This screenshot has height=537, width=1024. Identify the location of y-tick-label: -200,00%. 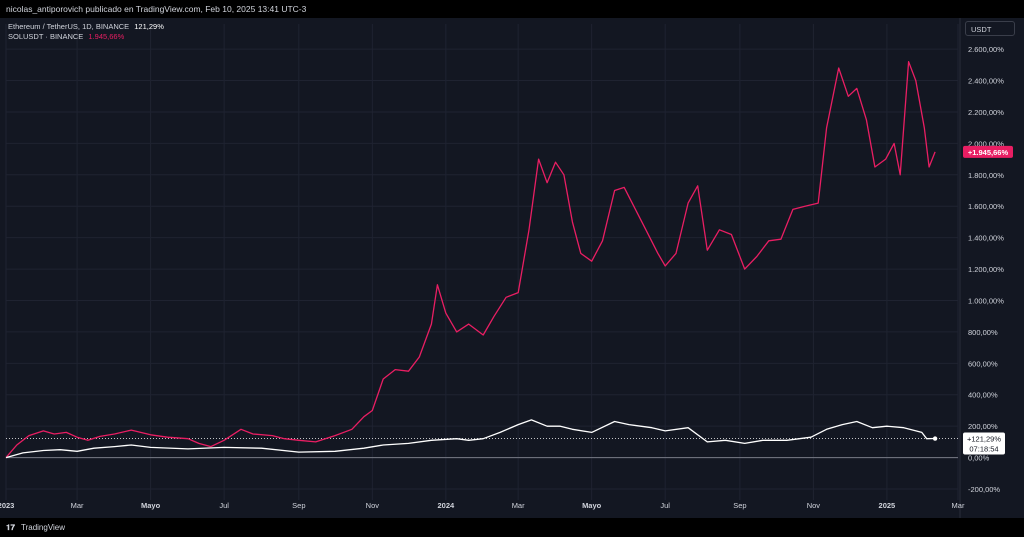
(984, 489).